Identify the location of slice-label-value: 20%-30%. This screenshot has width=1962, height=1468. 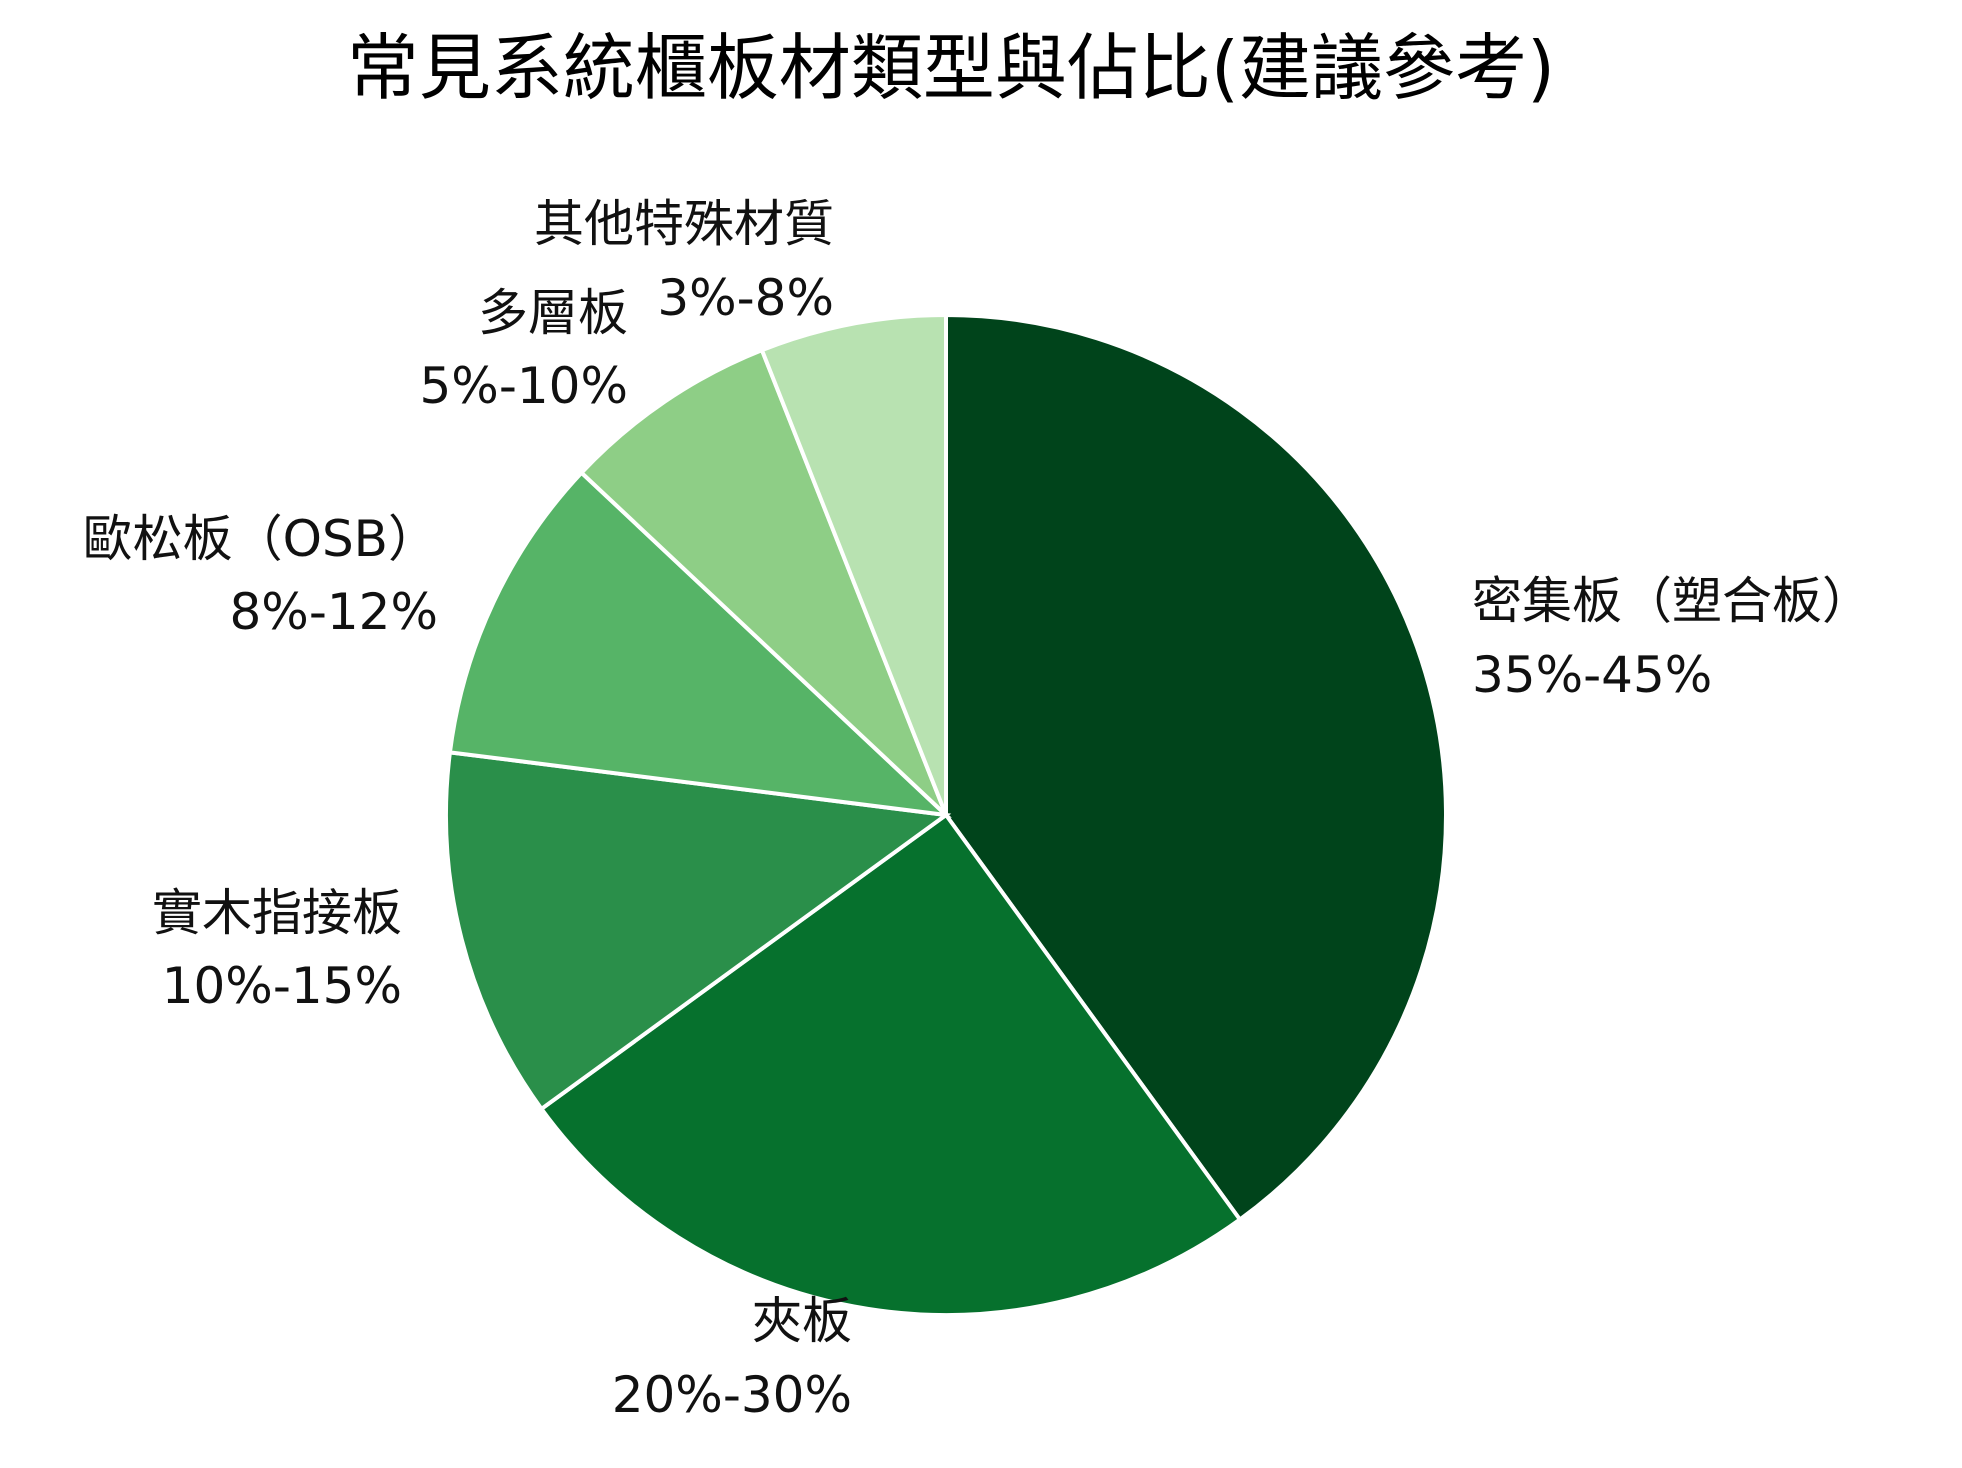
(732, 1395).